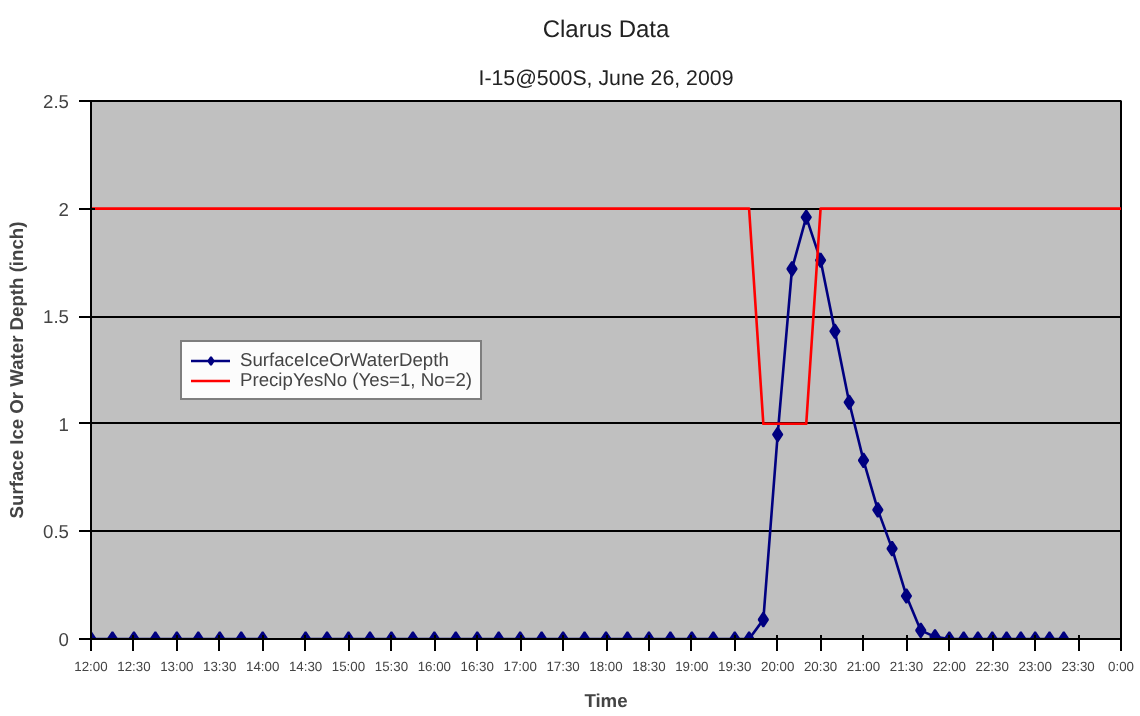 The image size is (1140, 716). What do you see at coordinates (64, 640) in the screenshot?
I see `y-tick-label: 0` at bounding box center [64, 640].